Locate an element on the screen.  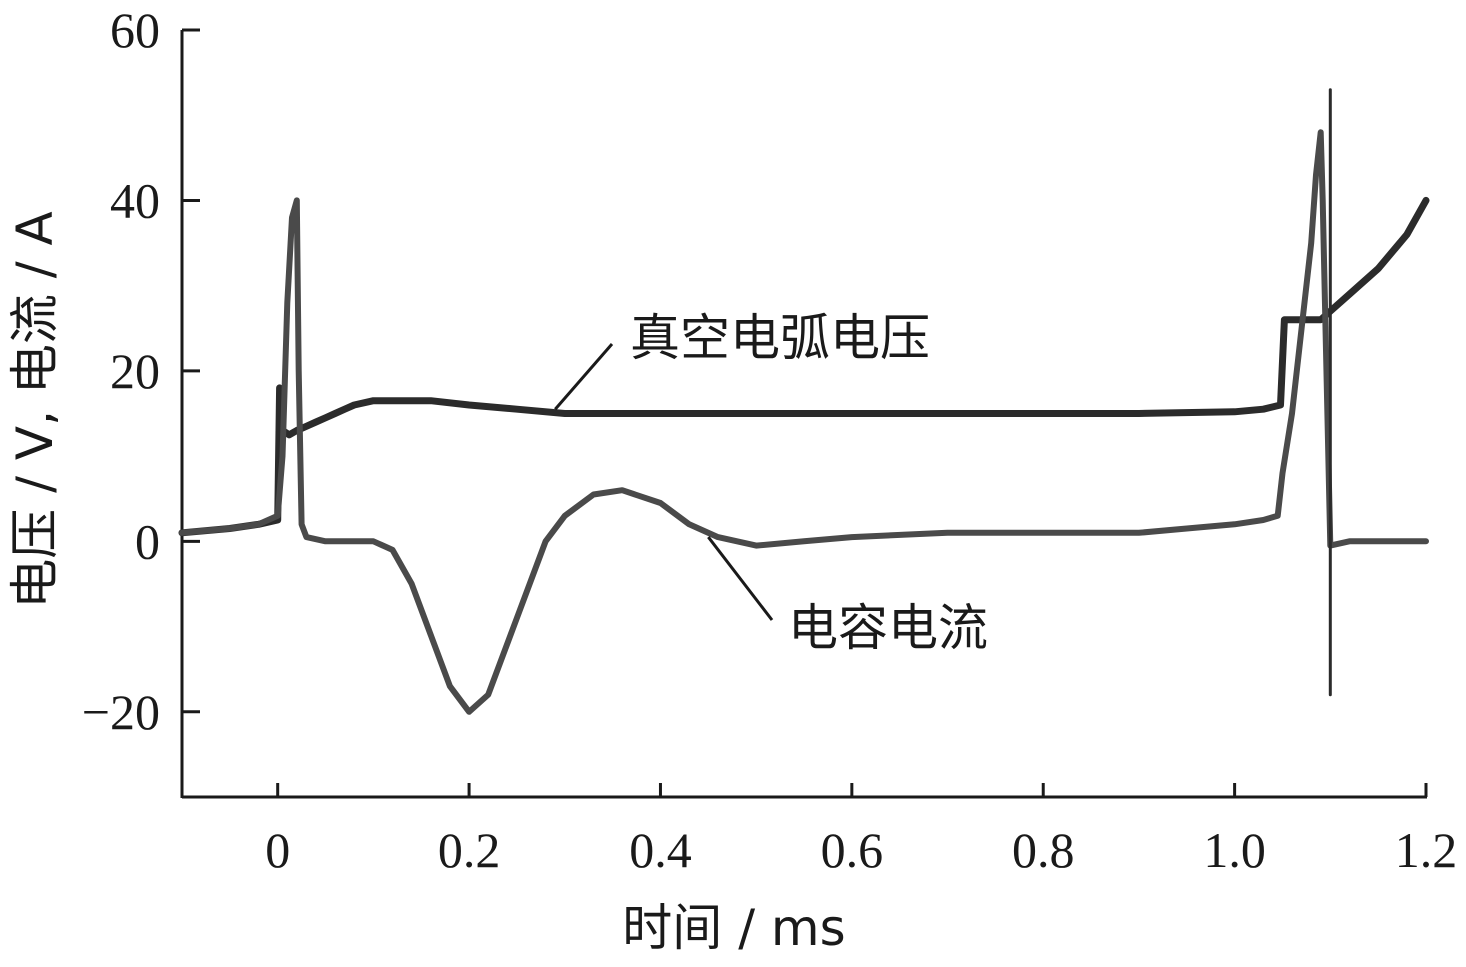
x-ticks: 0 0.2 0.4 0.6 0.8 1.0 1.2 is located at coordinates (861, 830).